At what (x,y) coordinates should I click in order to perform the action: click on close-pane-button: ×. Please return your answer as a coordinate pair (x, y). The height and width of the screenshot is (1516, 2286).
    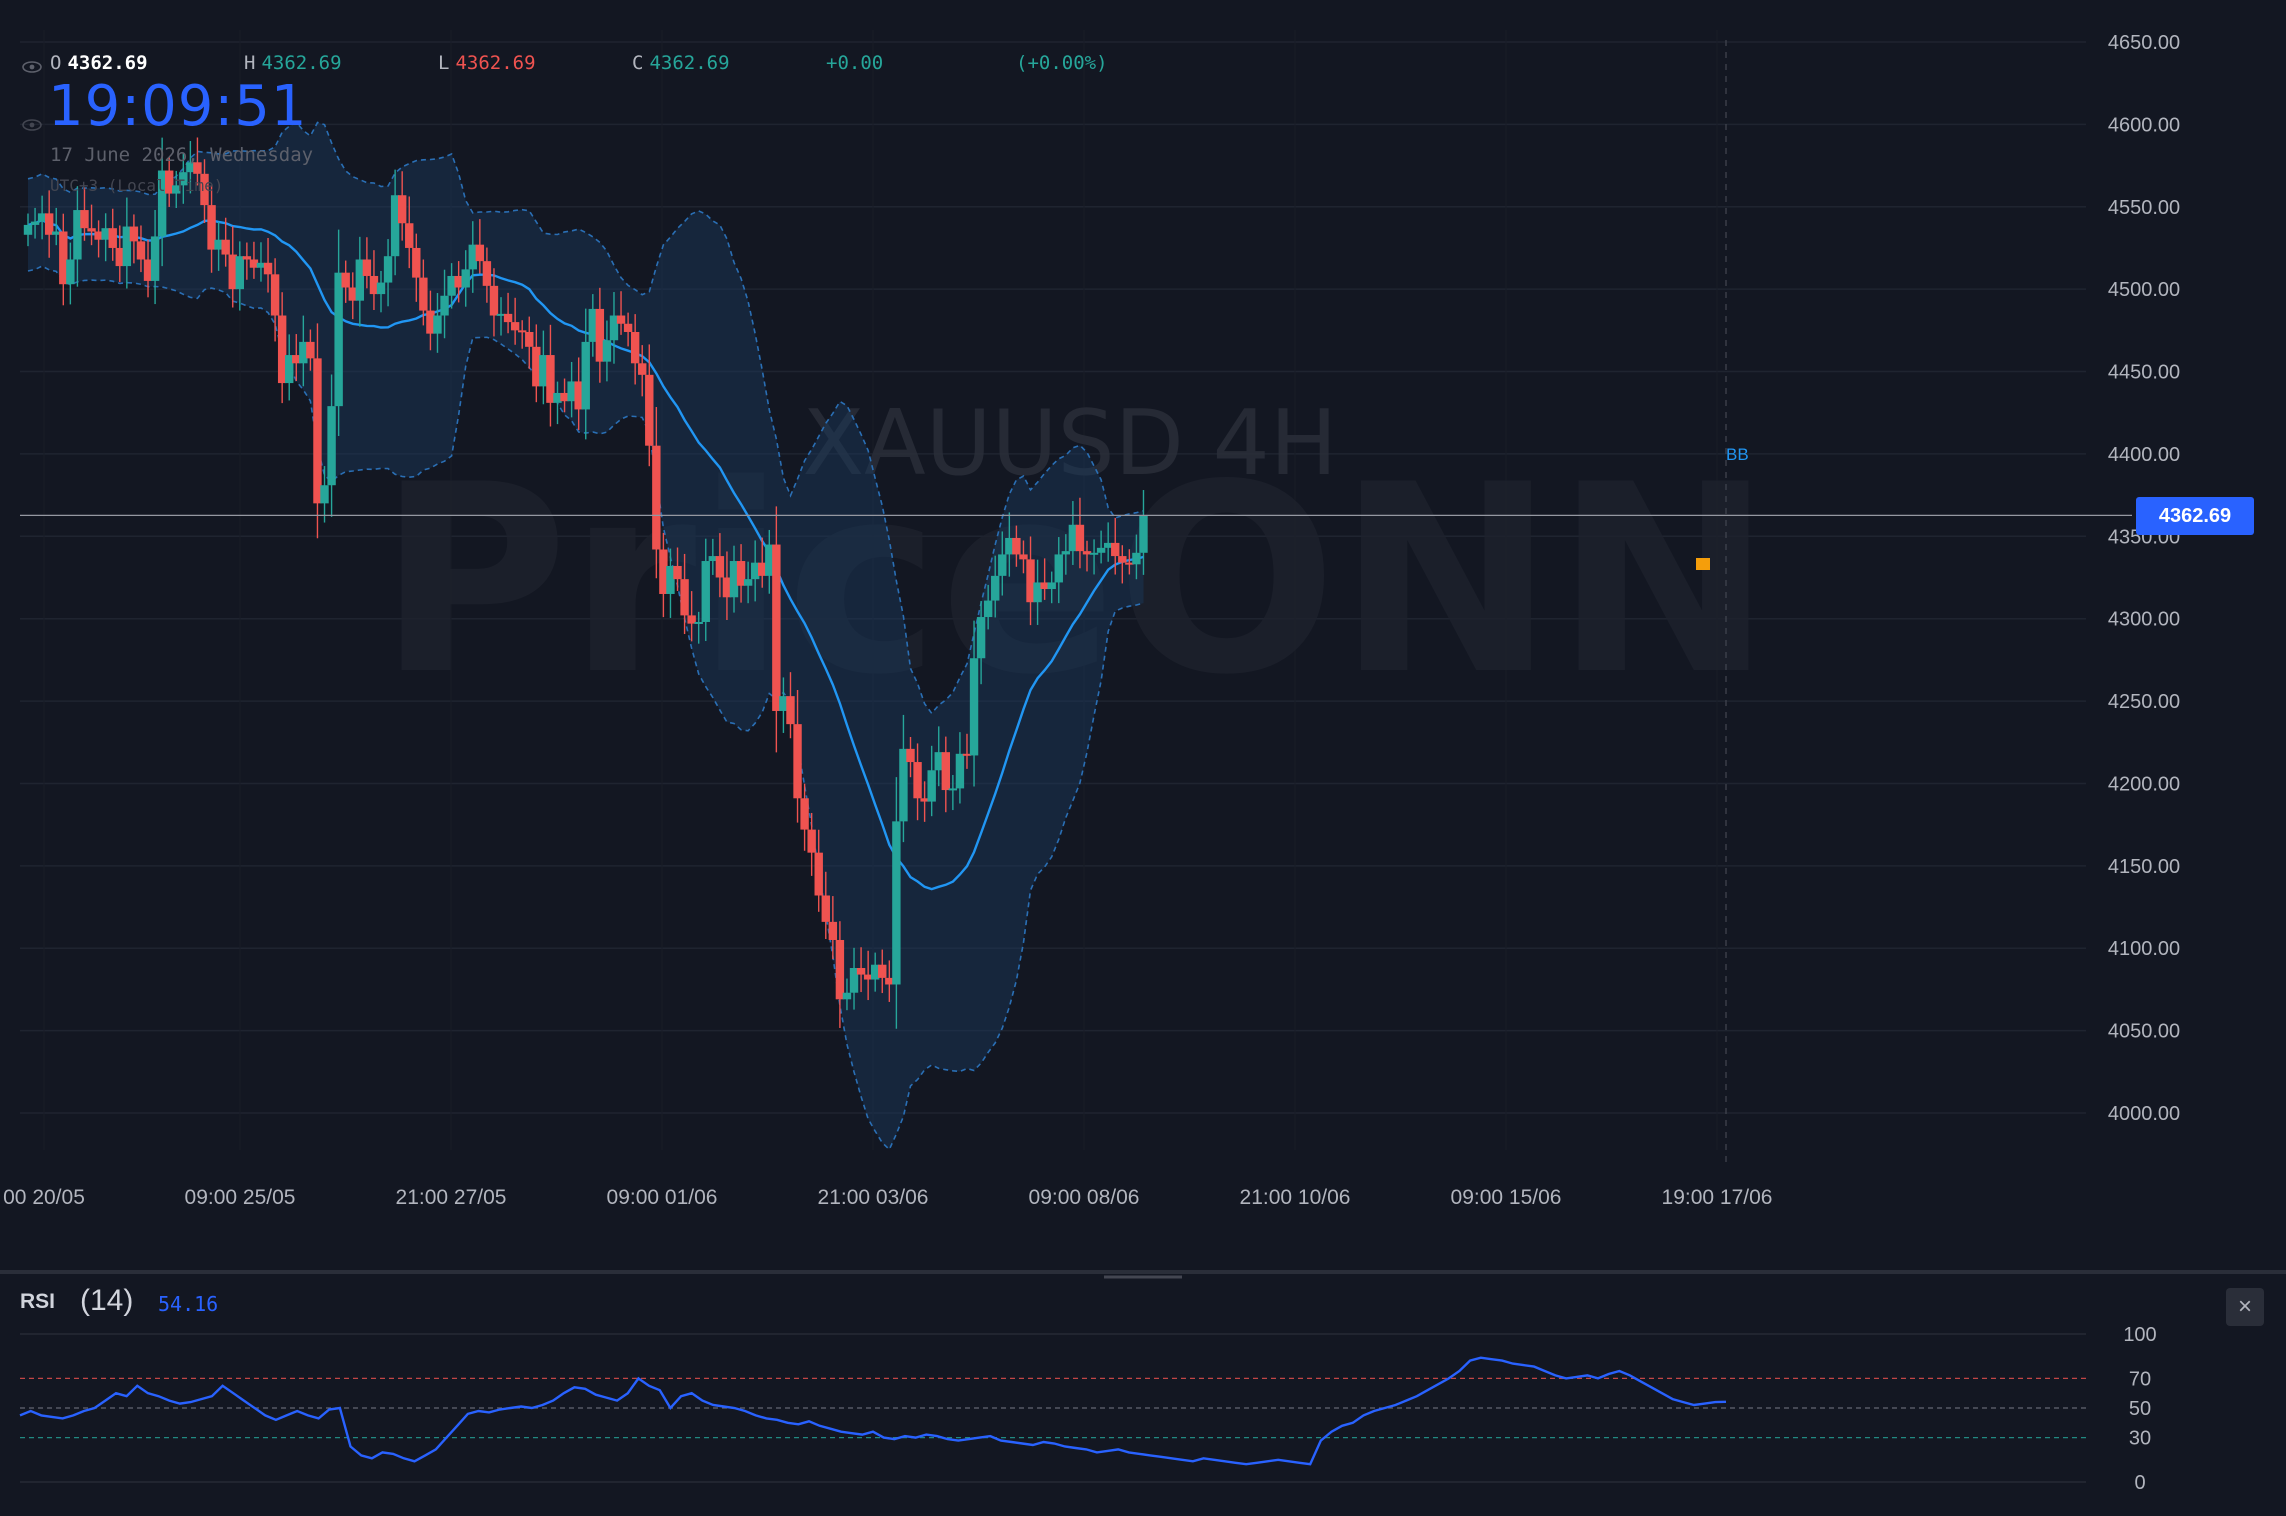
    Looking at the image, I should click on (2245, 1307).